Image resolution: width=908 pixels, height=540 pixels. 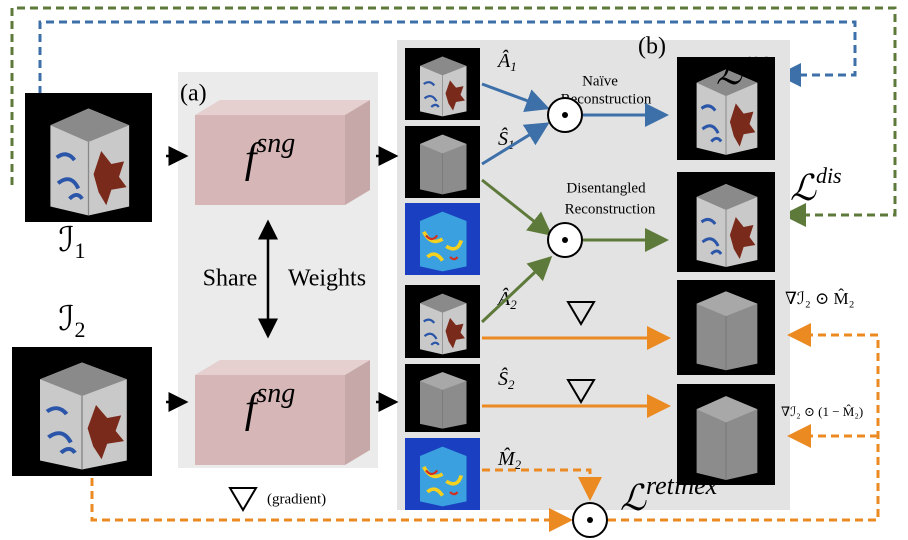 I want to click on odot-dot, so click(x=577, y=317).